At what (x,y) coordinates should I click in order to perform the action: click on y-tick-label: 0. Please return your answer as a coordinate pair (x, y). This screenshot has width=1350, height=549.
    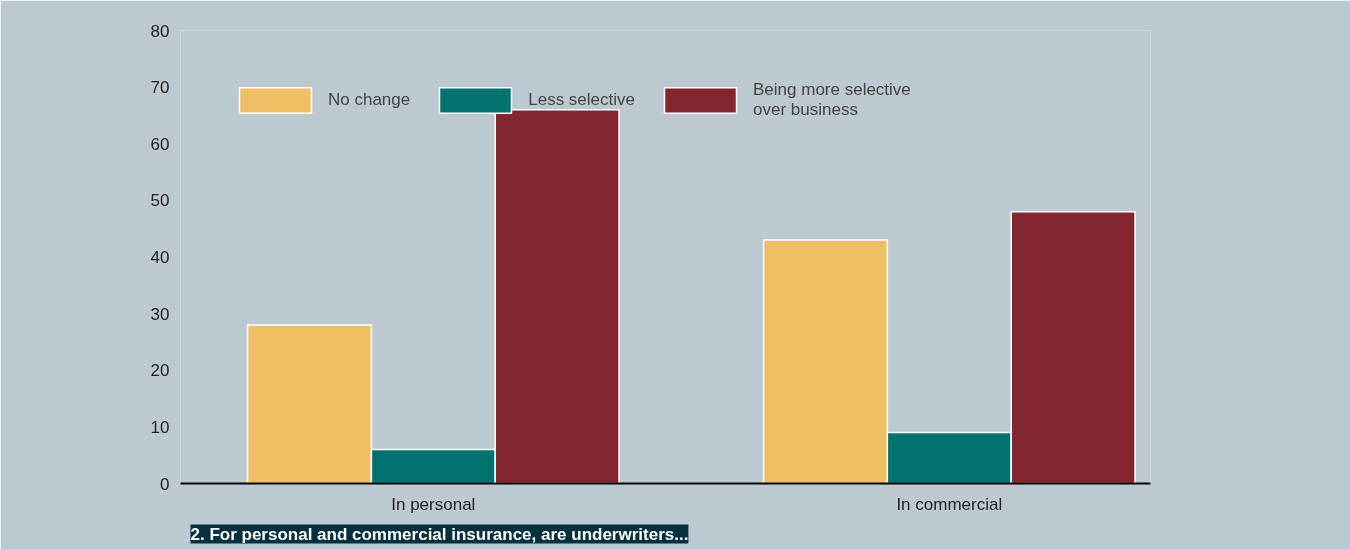
    Looking at the image, I should click on (165, 484).